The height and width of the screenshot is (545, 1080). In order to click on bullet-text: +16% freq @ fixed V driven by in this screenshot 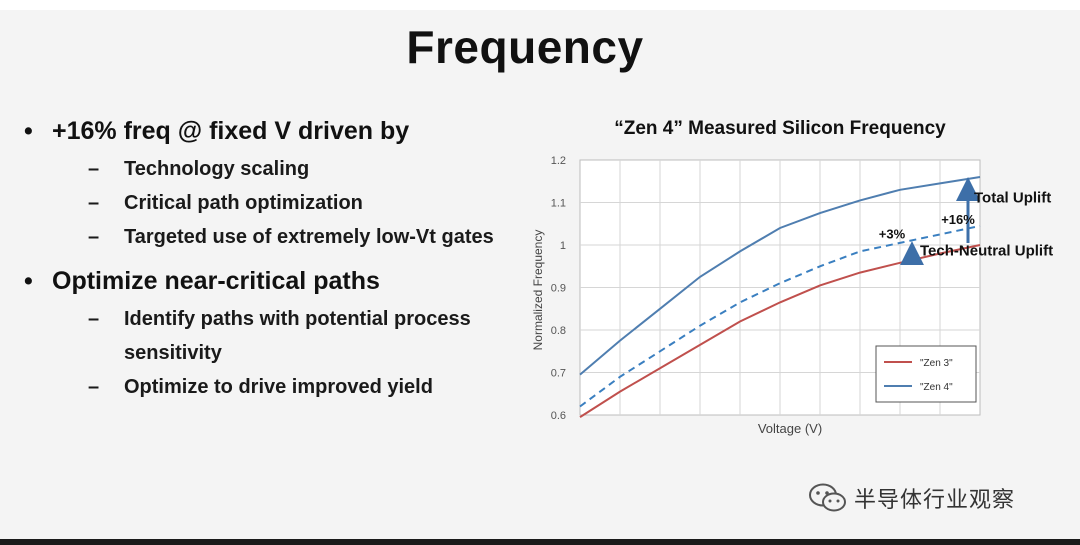, I will do `click(231, 131)`.